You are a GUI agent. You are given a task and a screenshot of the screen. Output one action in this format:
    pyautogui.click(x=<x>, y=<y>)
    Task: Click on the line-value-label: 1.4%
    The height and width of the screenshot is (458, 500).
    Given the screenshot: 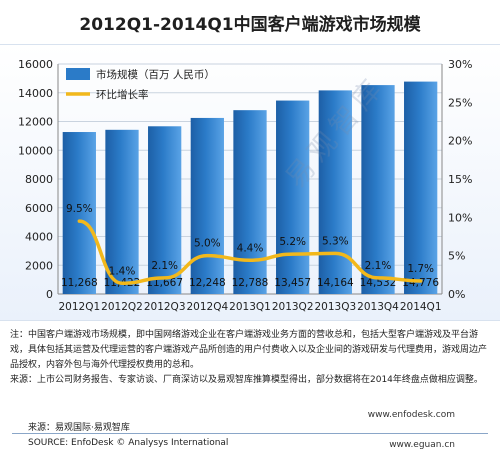 What is the action you would take?
    pyautogui.click(x=122, y=271)
    